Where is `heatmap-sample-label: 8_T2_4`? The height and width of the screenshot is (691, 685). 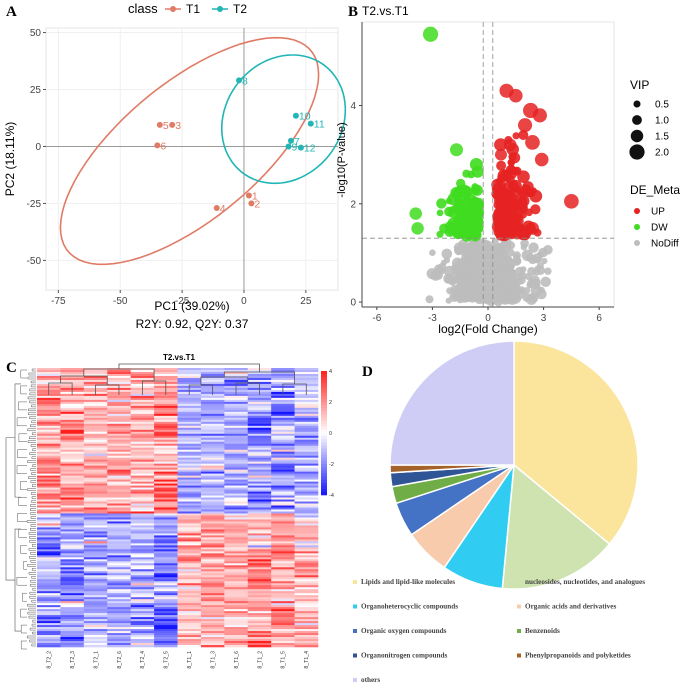
heatmap-sample-label: 8_T2_4 is located at coordinates (143, 660).